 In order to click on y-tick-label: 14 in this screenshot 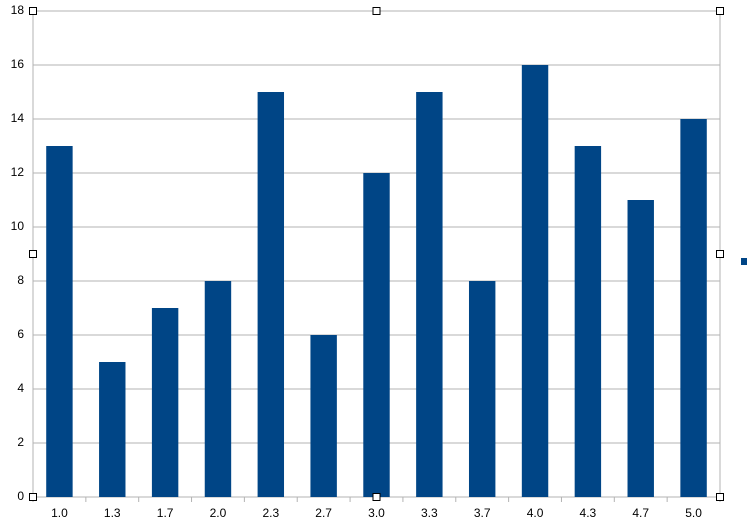, I will do `click(18, 118)`.